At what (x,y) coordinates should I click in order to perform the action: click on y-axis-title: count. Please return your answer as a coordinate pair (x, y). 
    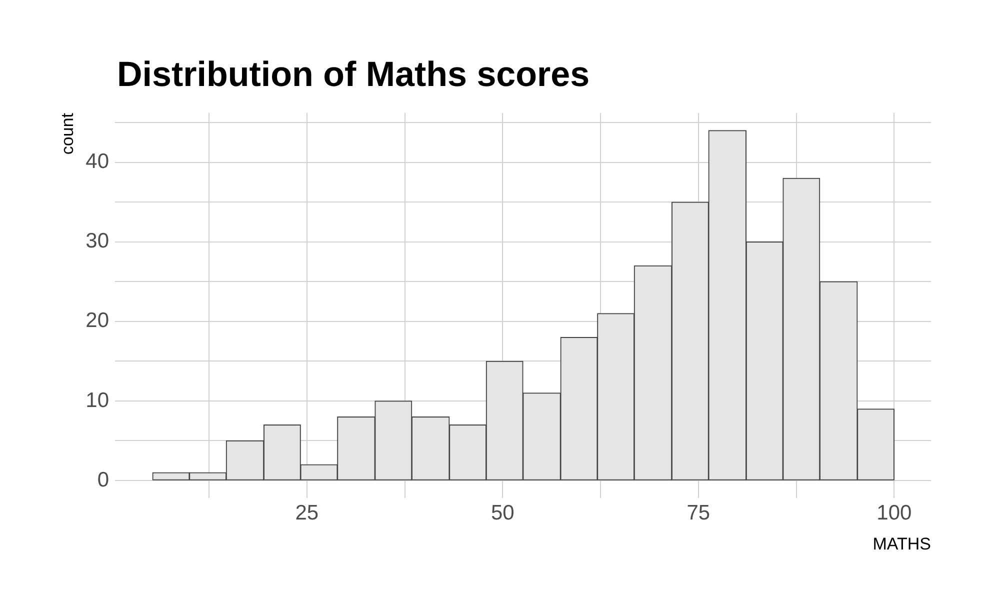
    Looking at the image, I should click on (67, 133).